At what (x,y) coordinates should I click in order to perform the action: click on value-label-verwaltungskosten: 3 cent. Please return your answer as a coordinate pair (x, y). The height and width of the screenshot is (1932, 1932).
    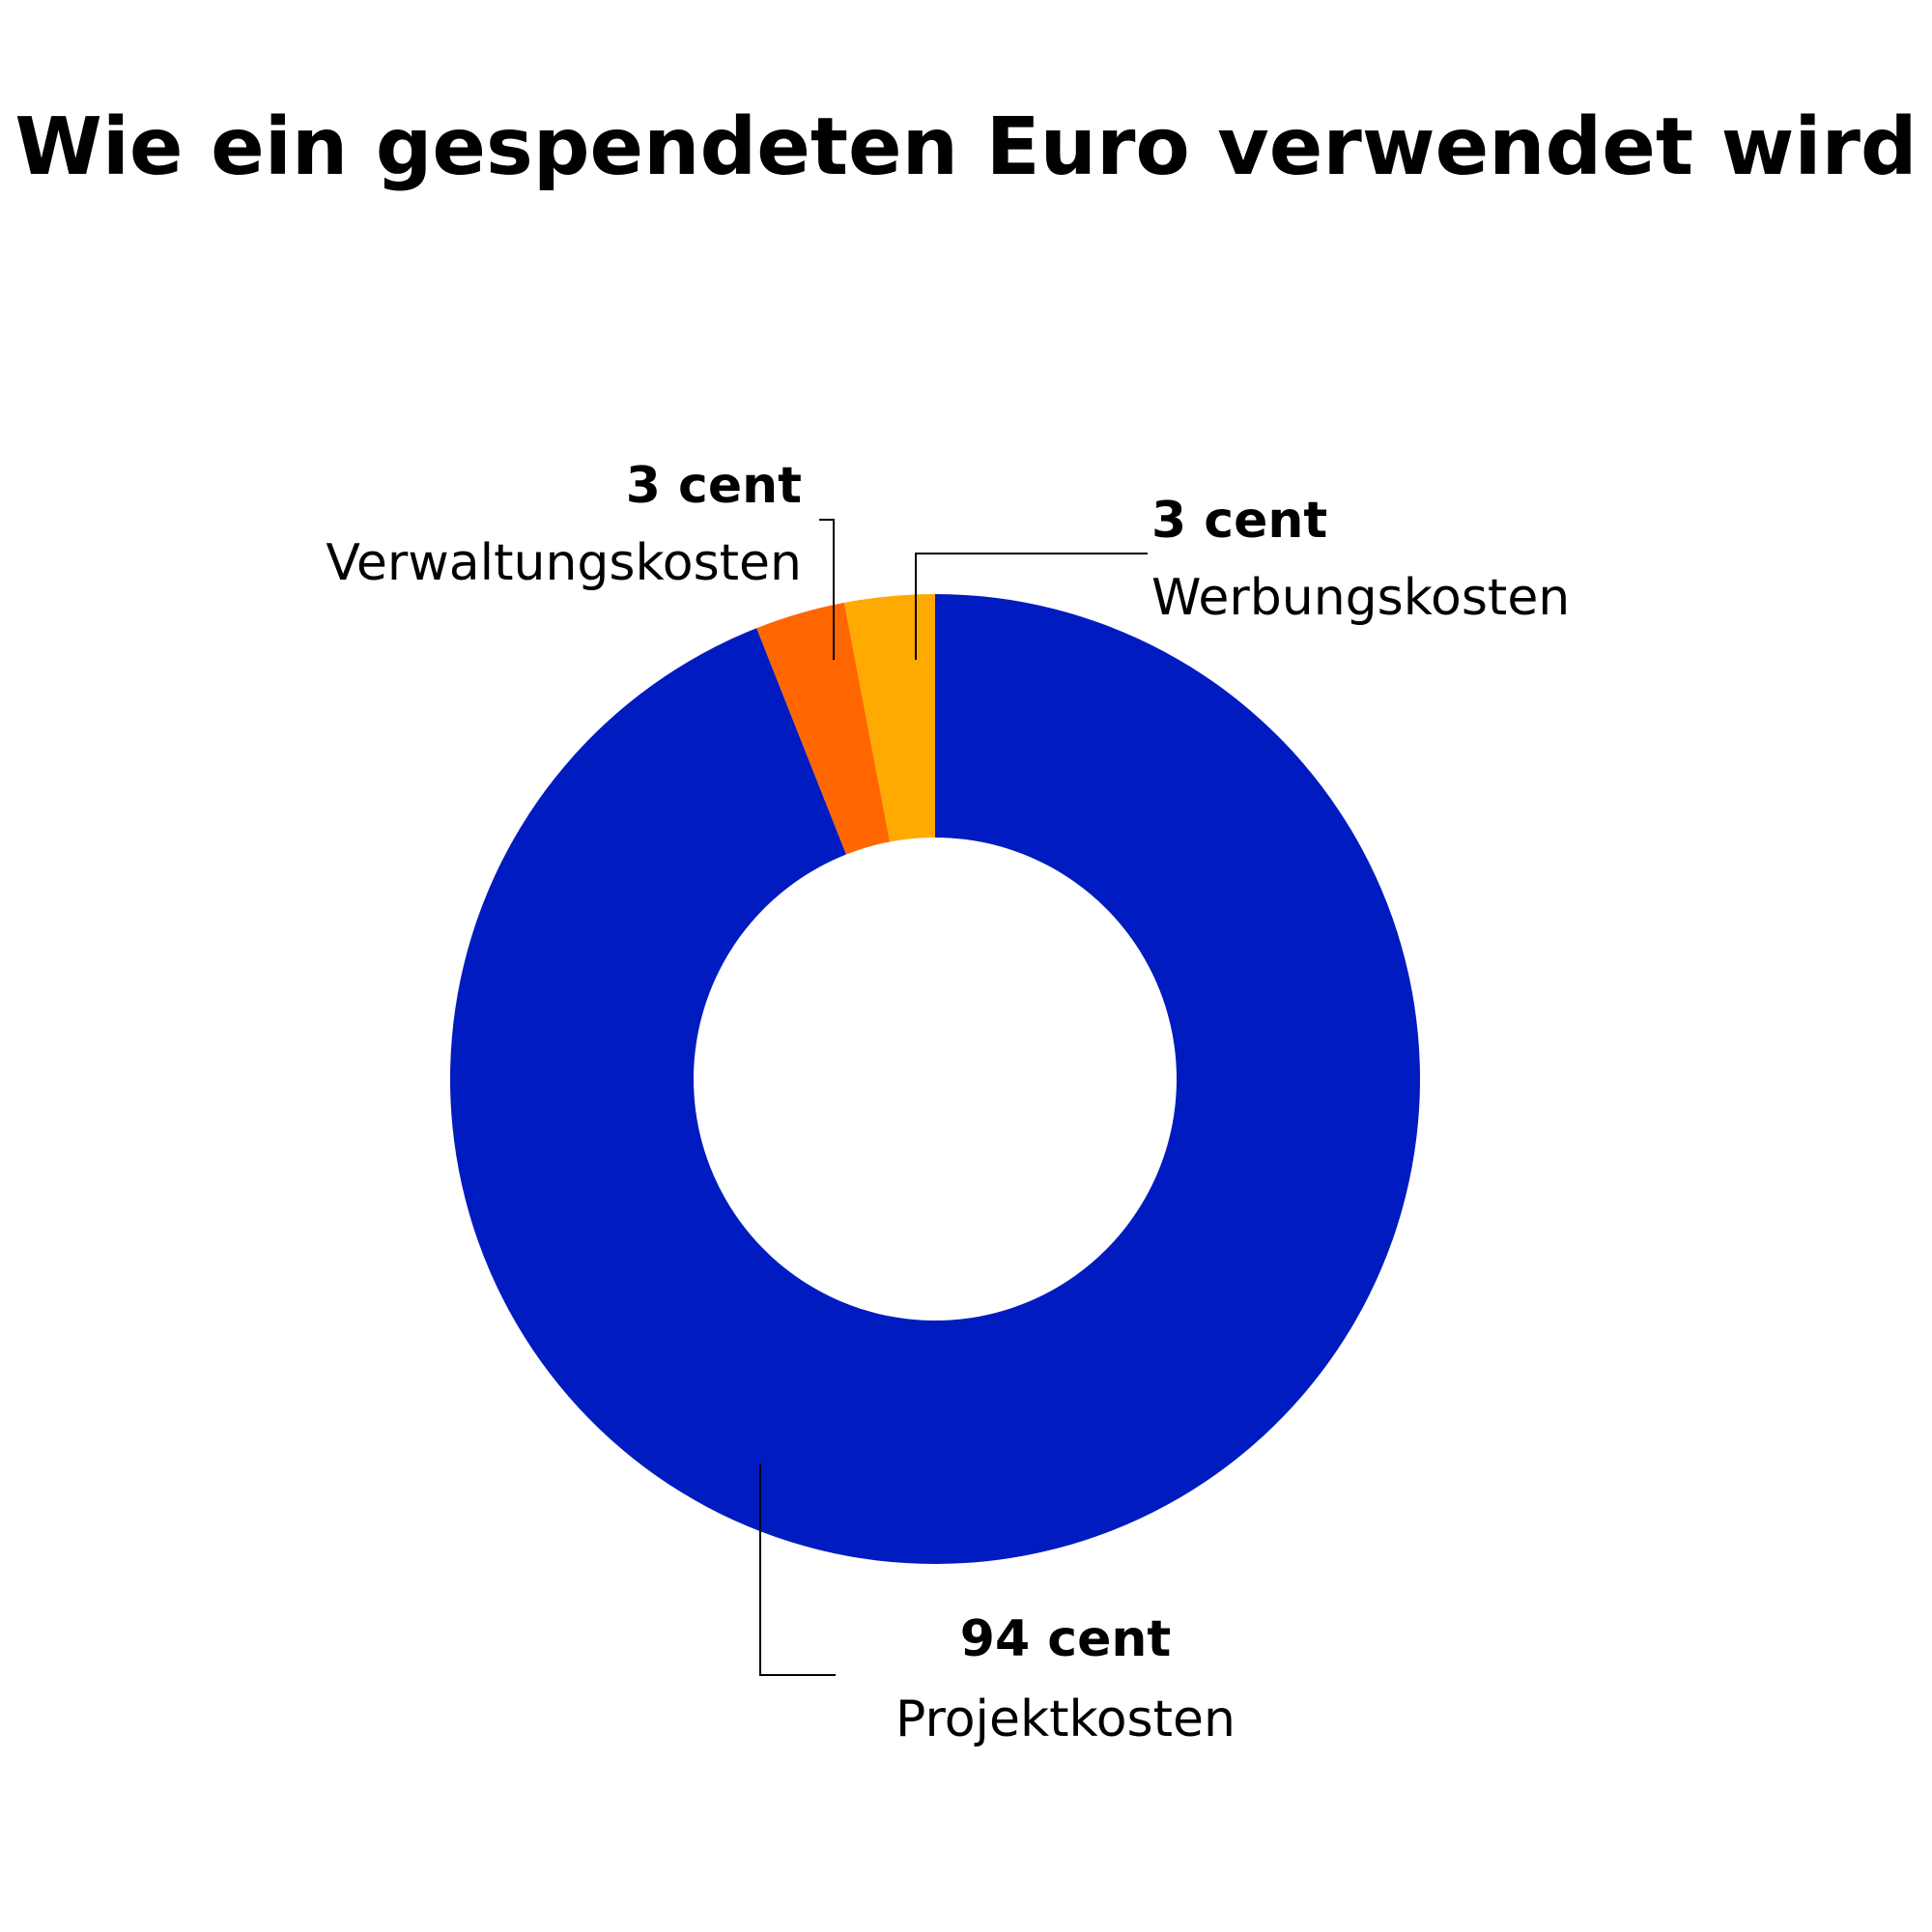
    Looking at the image, I should click on (714, 486).